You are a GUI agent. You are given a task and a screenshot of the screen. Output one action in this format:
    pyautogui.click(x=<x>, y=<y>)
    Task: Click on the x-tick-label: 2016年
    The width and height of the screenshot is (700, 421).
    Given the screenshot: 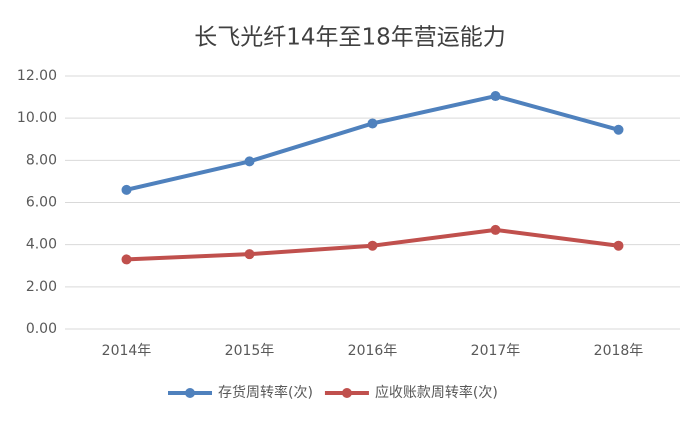 What is the action you would take?
    pyautogui.click(x=373, y=351)
    